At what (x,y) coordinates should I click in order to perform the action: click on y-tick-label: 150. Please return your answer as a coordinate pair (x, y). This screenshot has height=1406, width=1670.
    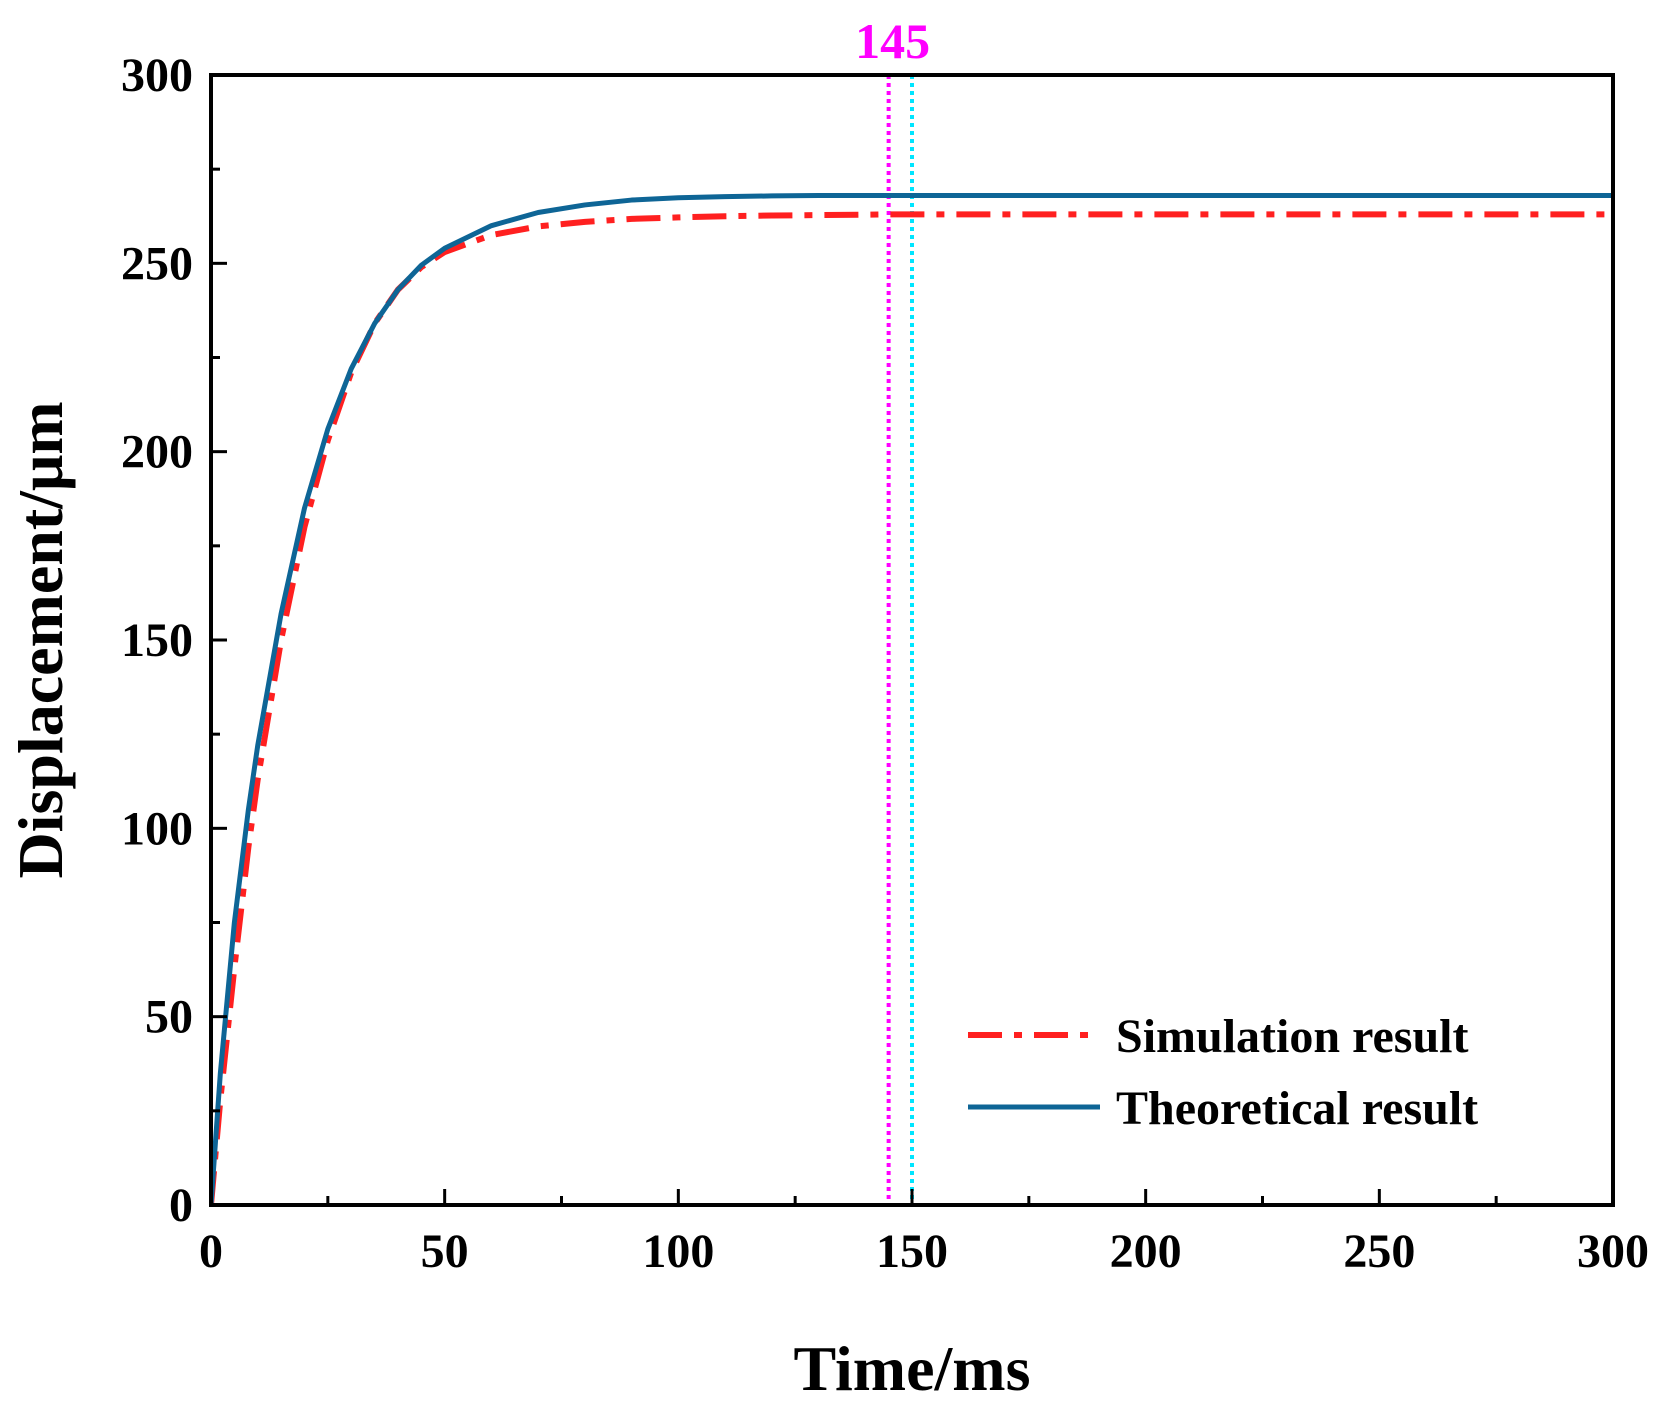
    Looking at the image, I should click on (157, 640).